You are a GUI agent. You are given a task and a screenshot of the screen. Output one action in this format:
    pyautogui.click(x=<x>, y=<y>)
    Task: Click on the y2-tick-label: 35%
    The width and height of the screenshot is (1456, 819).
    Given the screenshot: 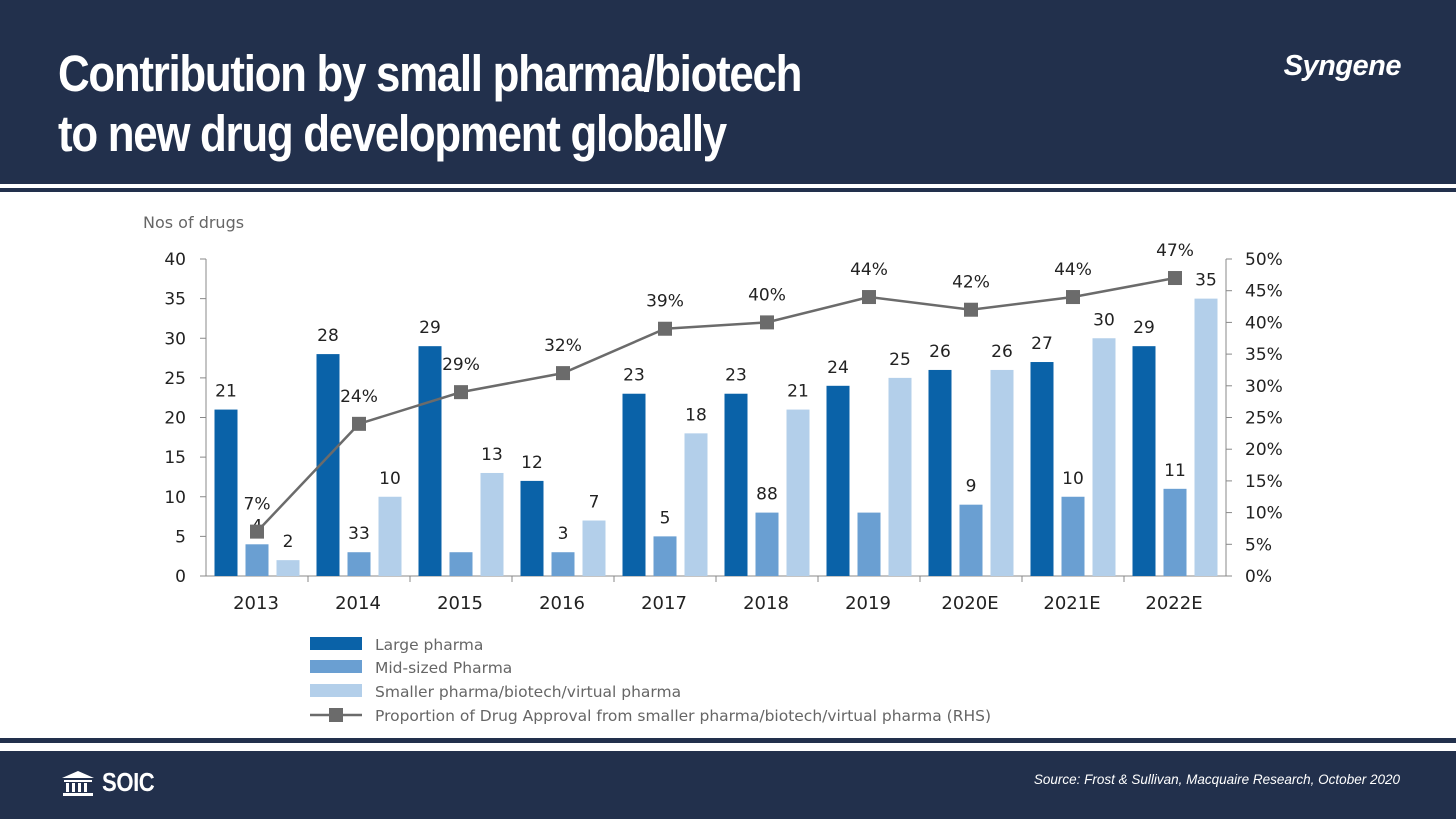 What is the action you would take?
    pyautogui.click(x=1264, y=355)
    